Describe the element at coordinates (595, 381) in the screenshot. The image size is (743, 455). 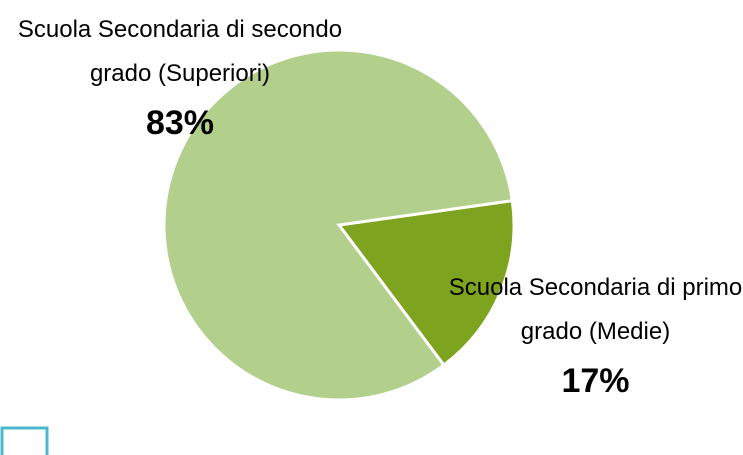
I see `value-label: 17%` at that location.